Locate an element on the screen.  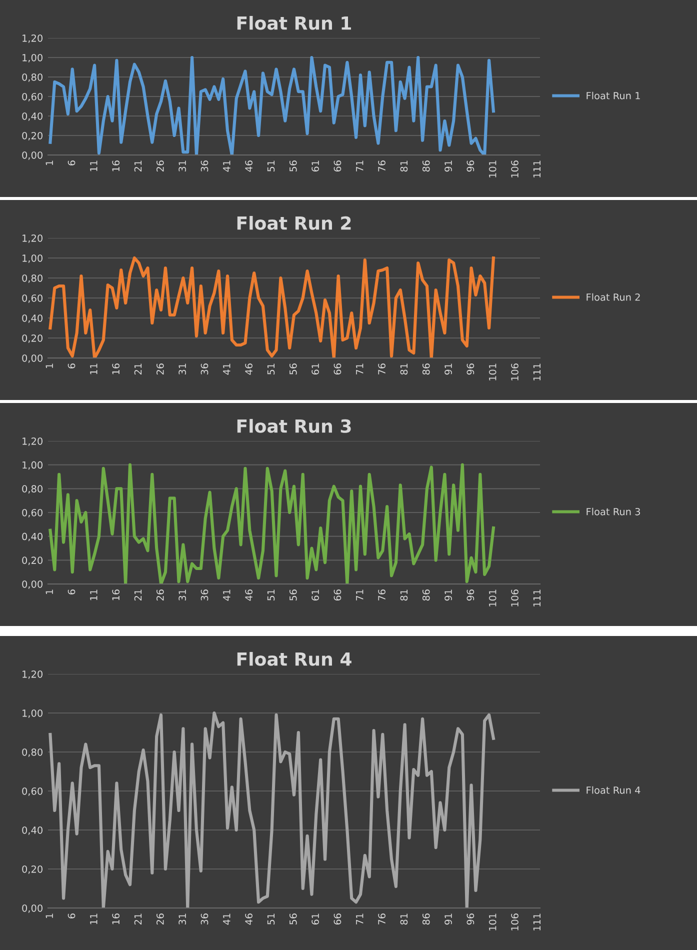
x-tick-label: 31 is located at coordinates (182, 166).